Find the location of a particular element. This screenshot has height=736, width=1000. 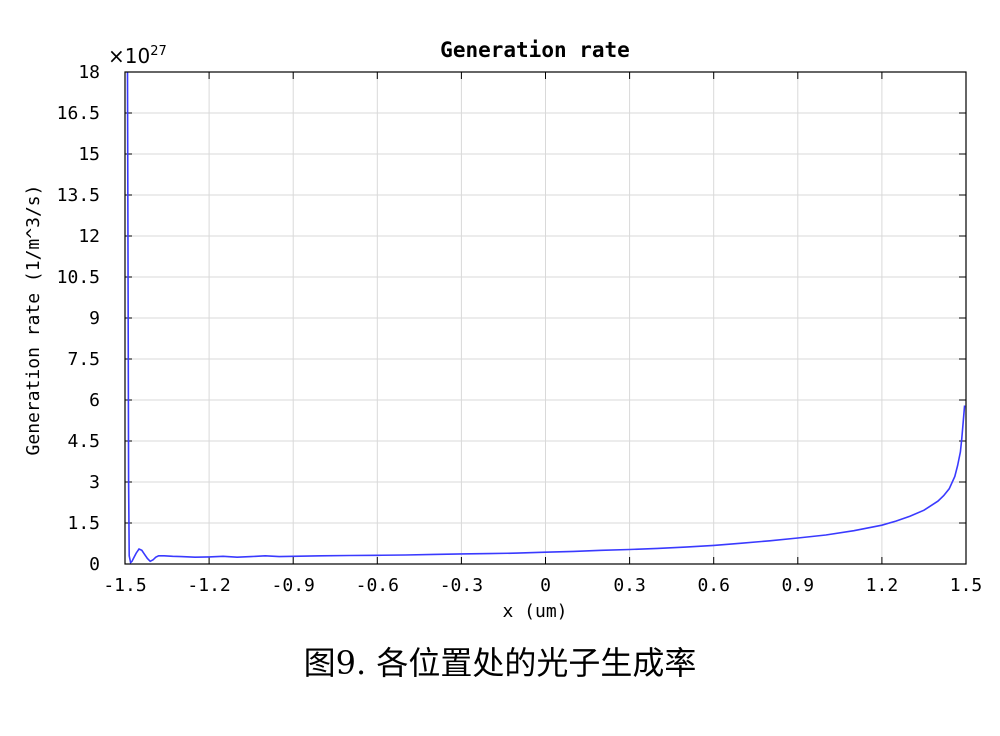

x-tick-label: 1.5 is located at coordinates (966, 585).